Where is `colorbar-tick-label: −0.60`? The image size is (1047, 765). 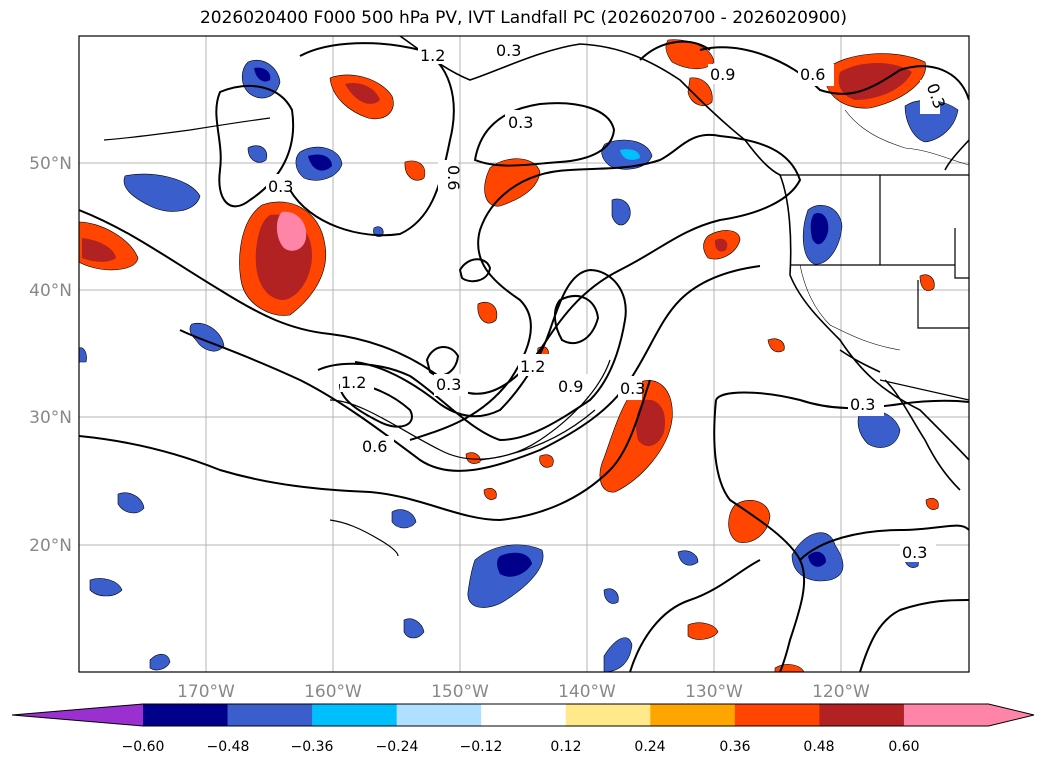 colorbar-tick-label: −0.60 is located at coordinates (143, 747).